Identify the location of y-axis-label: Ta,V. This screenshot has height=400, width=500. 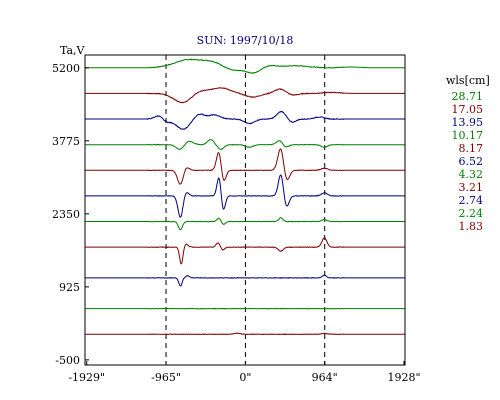
(73, 50).